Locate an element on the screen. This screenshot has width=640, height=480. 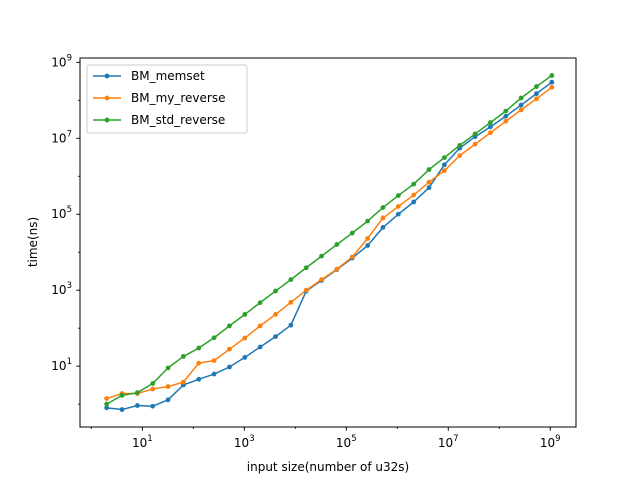
x-tick-label: 10⁵ is located at coordinates (346, 442).